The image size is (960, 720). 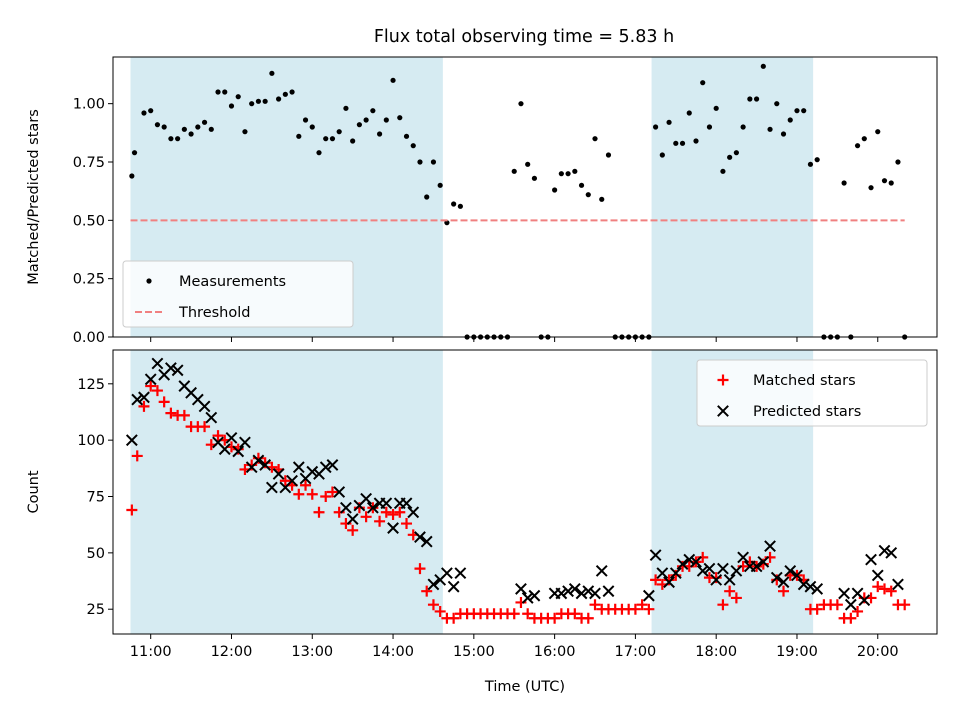 I want to click on count-panel-legend: Matched stars Predicted stars, so click(x=812, y=393).